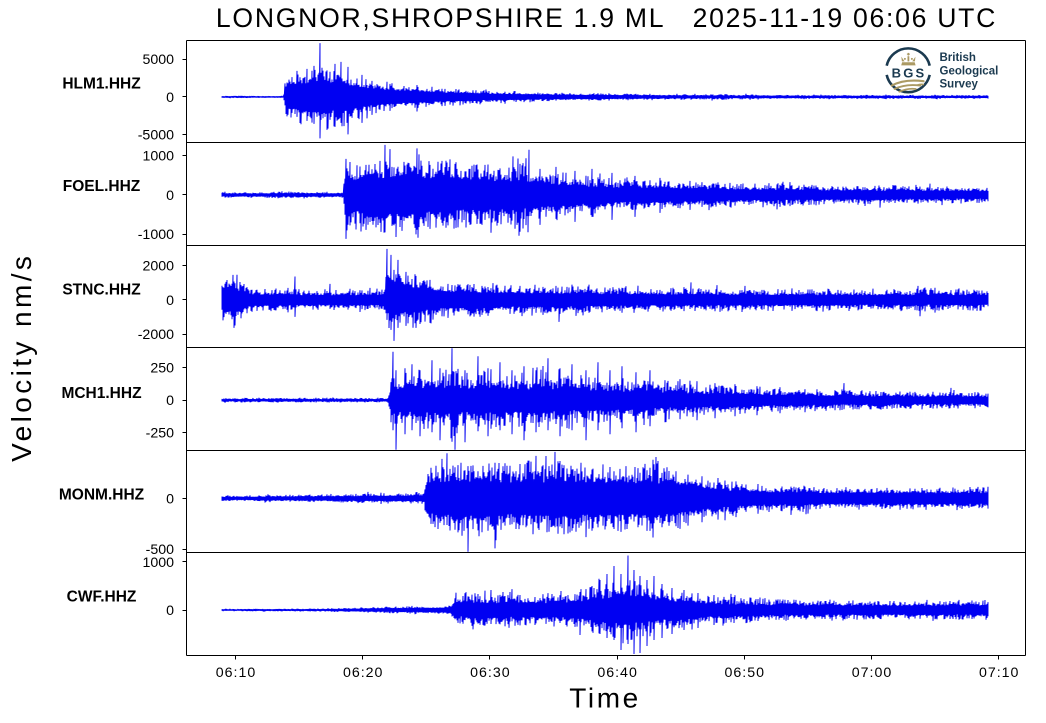  Describe the element at coordinates (745, 673) in the screenshot. I see `svg-text: 06:50` at that location.